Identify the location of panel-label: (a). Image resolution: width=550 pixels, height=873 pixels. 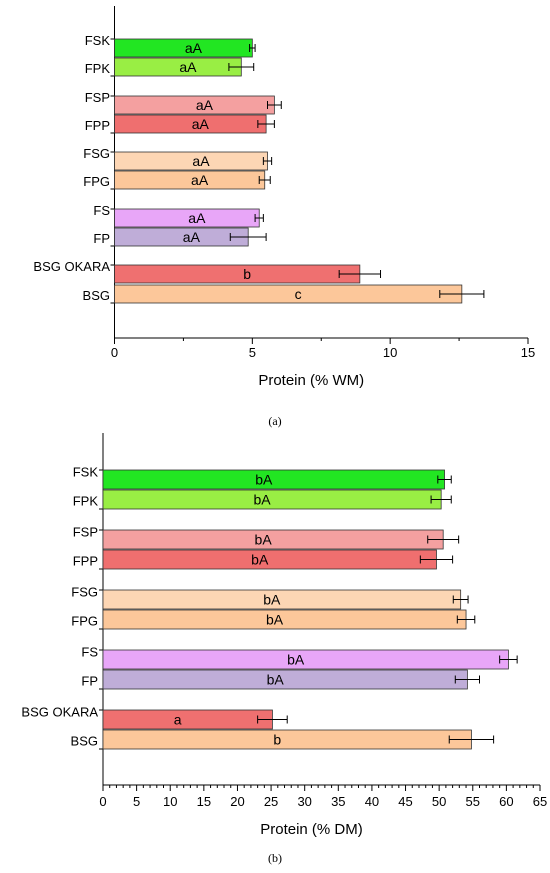
(274, 421).